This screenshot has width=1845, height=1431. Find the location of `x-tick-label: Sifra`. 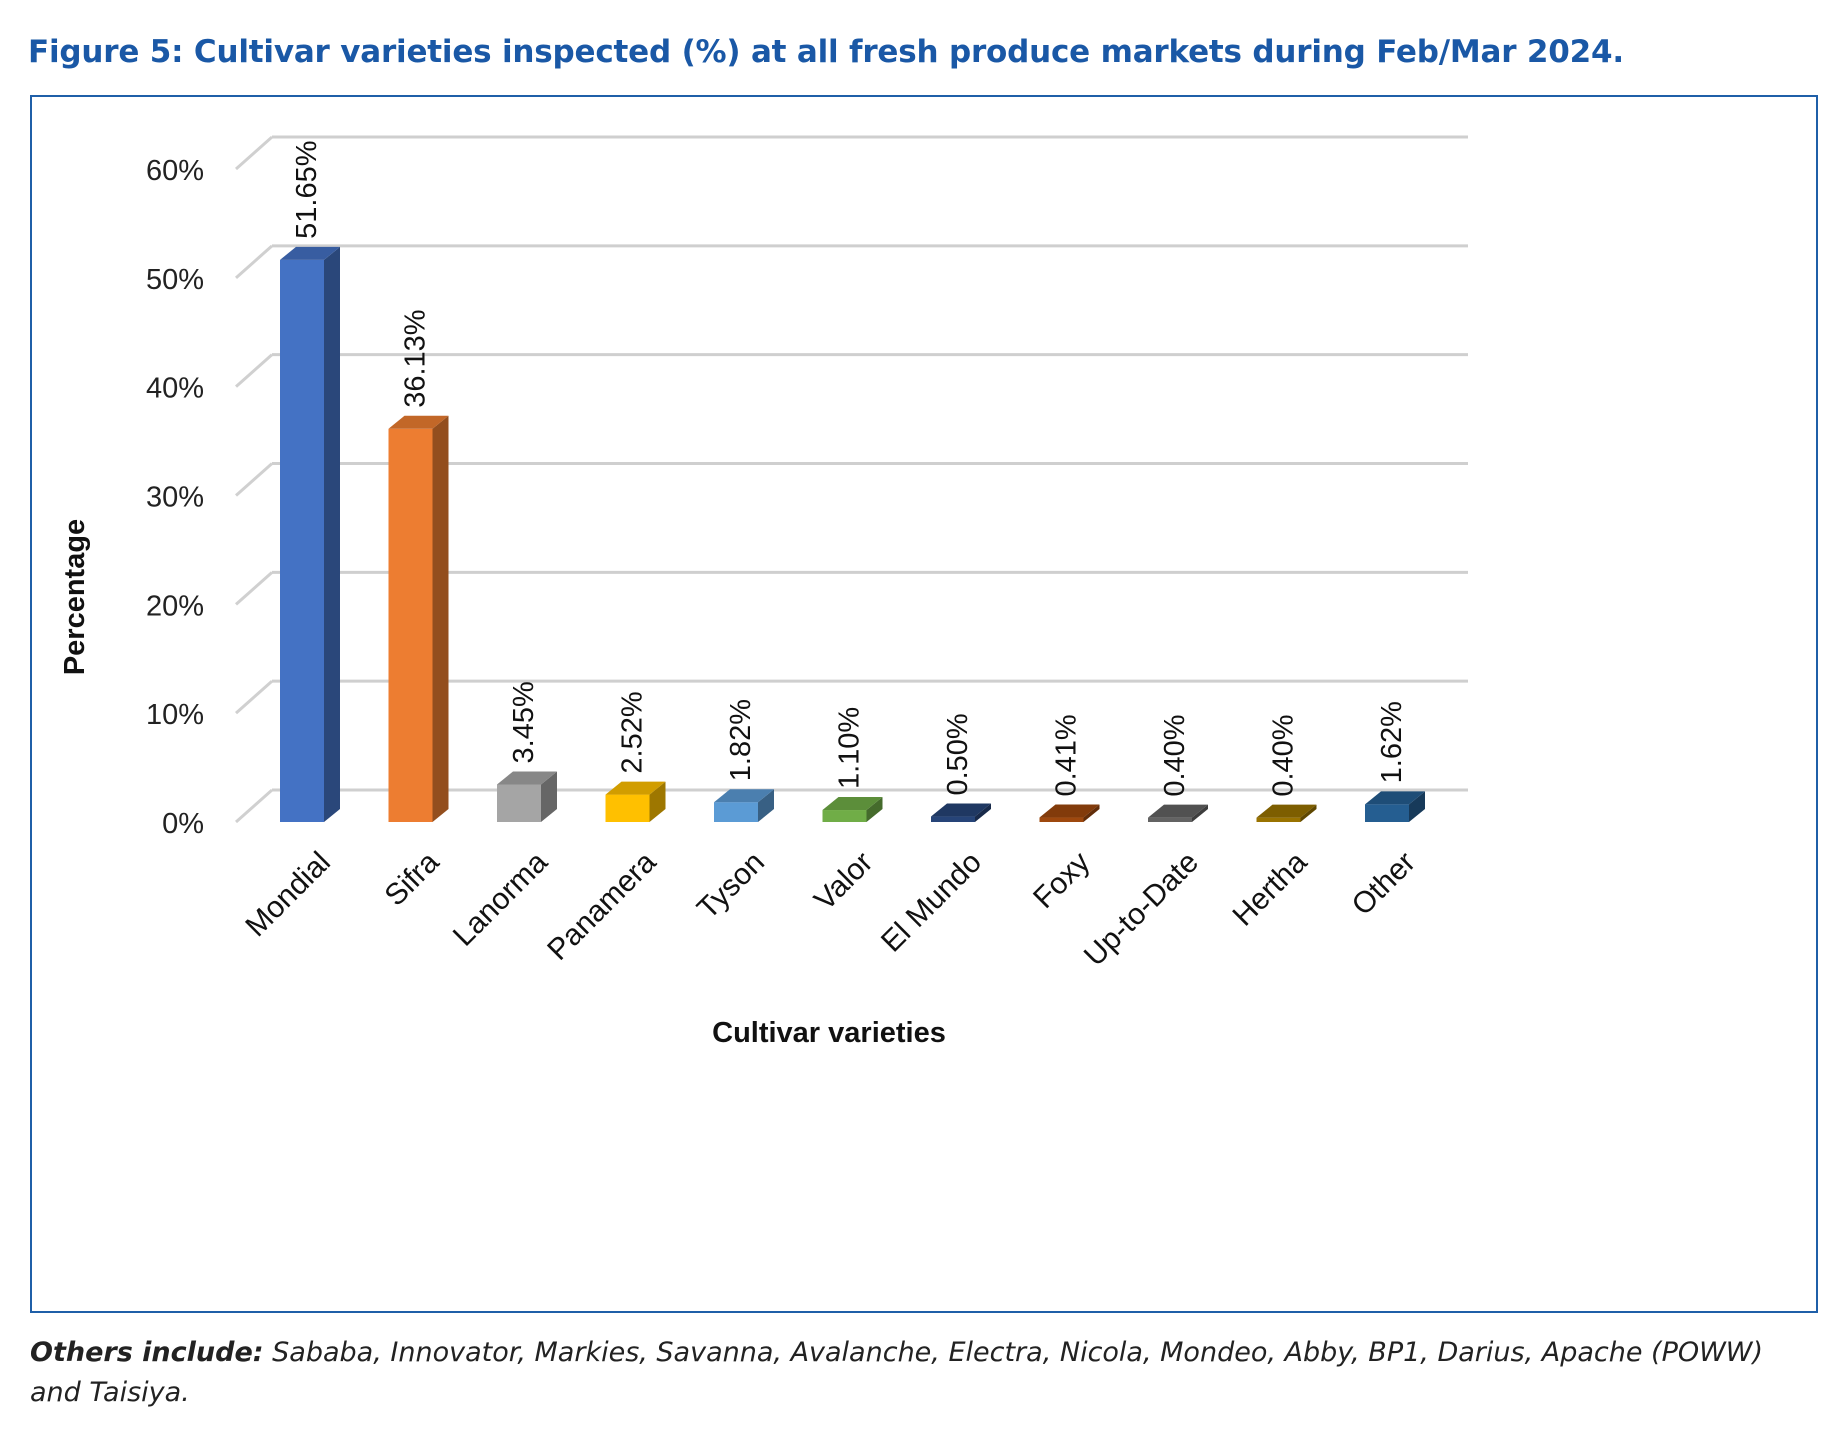

x-tick-label: Sifra is located at coordinates (411, 878).